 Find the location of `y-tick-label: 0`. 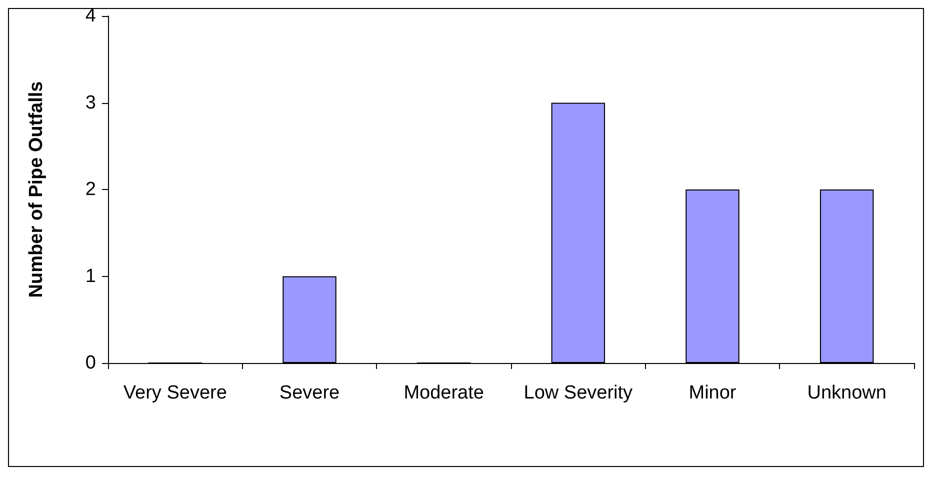

y-tick-label: 0 is located at coordinates (90, 363).